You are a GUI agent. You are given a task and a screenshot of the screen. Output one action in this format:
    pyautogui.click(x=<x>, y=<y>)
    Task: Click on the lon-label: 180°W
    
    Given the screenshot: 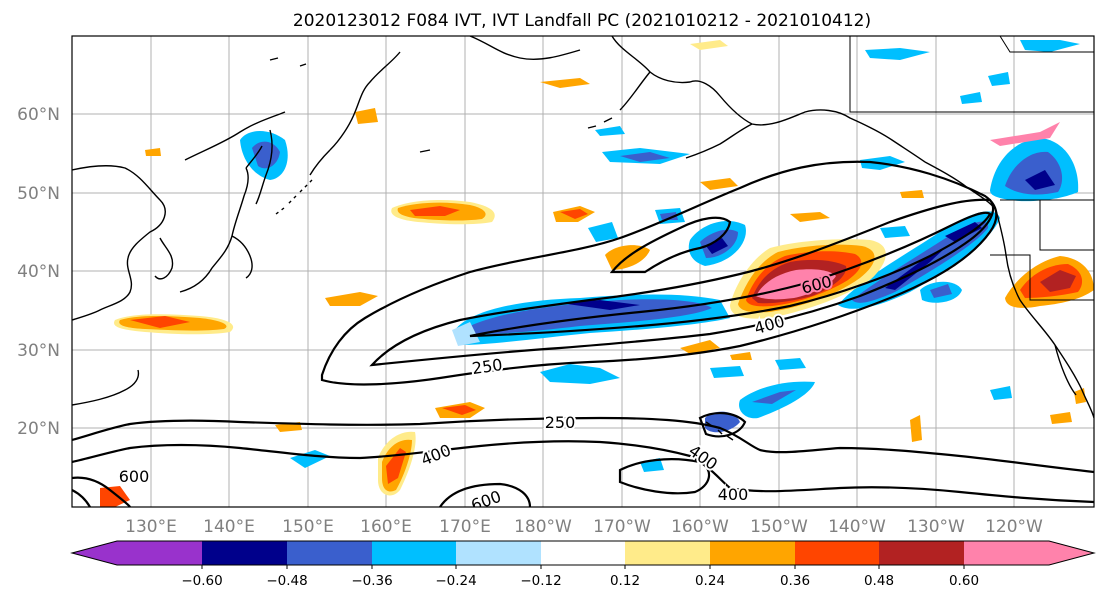 What is the action you would take?
    pyautogui.click(x=543, y=527)
    